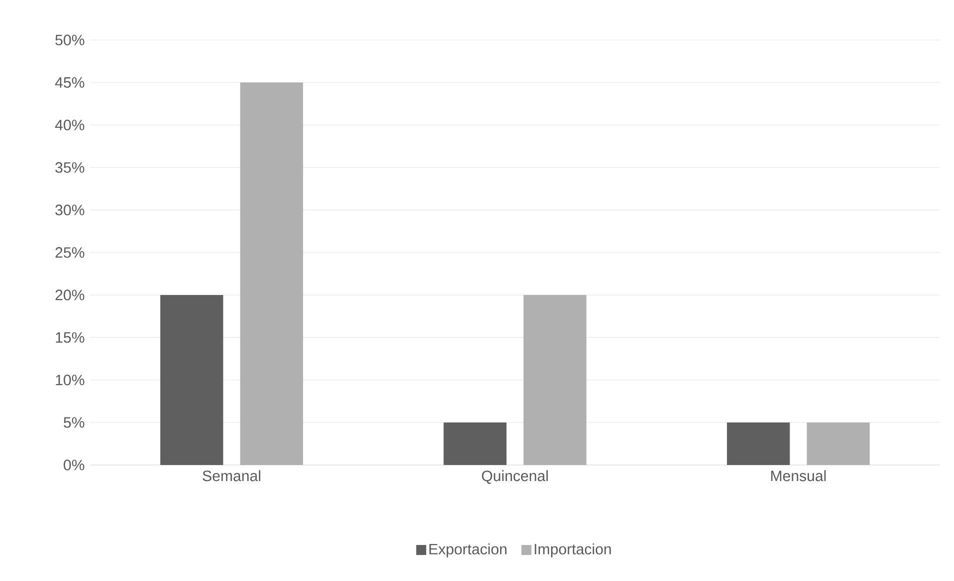 Image resolution: width=954 pixels, height=581 pixels. I want to click on y-tick-label: 10%, so click(70, 380).